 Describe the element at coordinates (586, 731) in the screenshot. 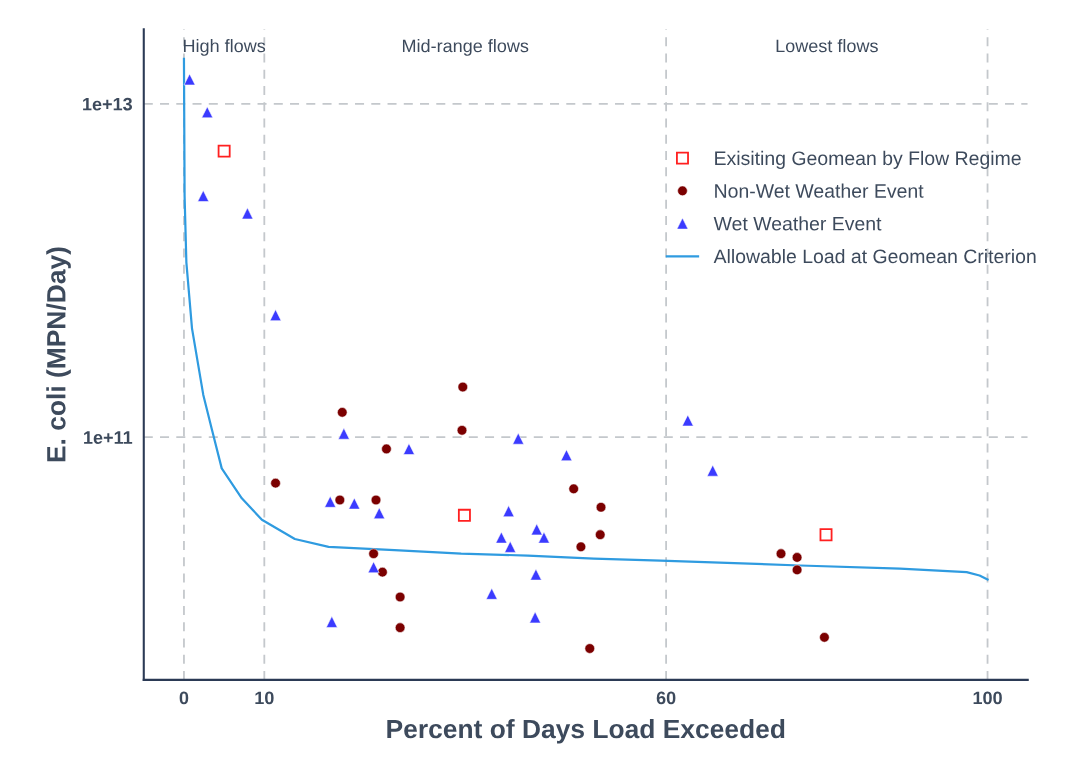

I see `x-axis-title: Percent of Days Load Exceeded` at that location.